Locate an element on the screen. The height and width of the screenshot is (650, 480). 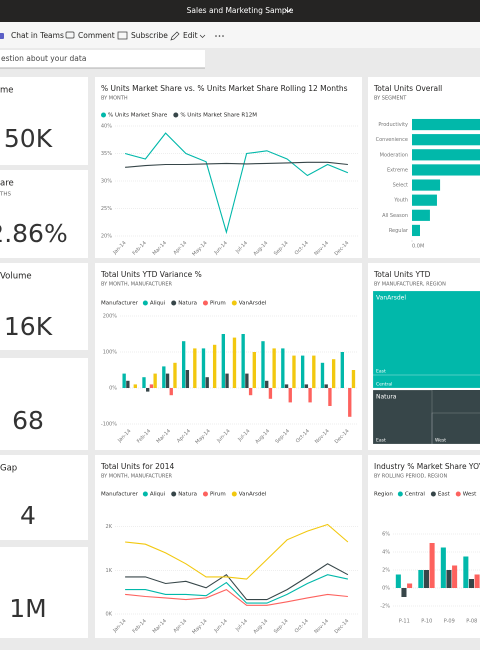
treemap-cell is located at coordinates (426, 339).